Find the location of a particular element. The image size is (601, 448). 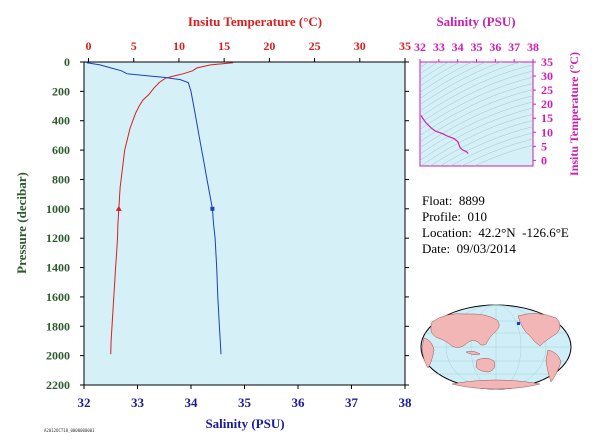

ts-diagram-background is located at coordinates (476, 114).